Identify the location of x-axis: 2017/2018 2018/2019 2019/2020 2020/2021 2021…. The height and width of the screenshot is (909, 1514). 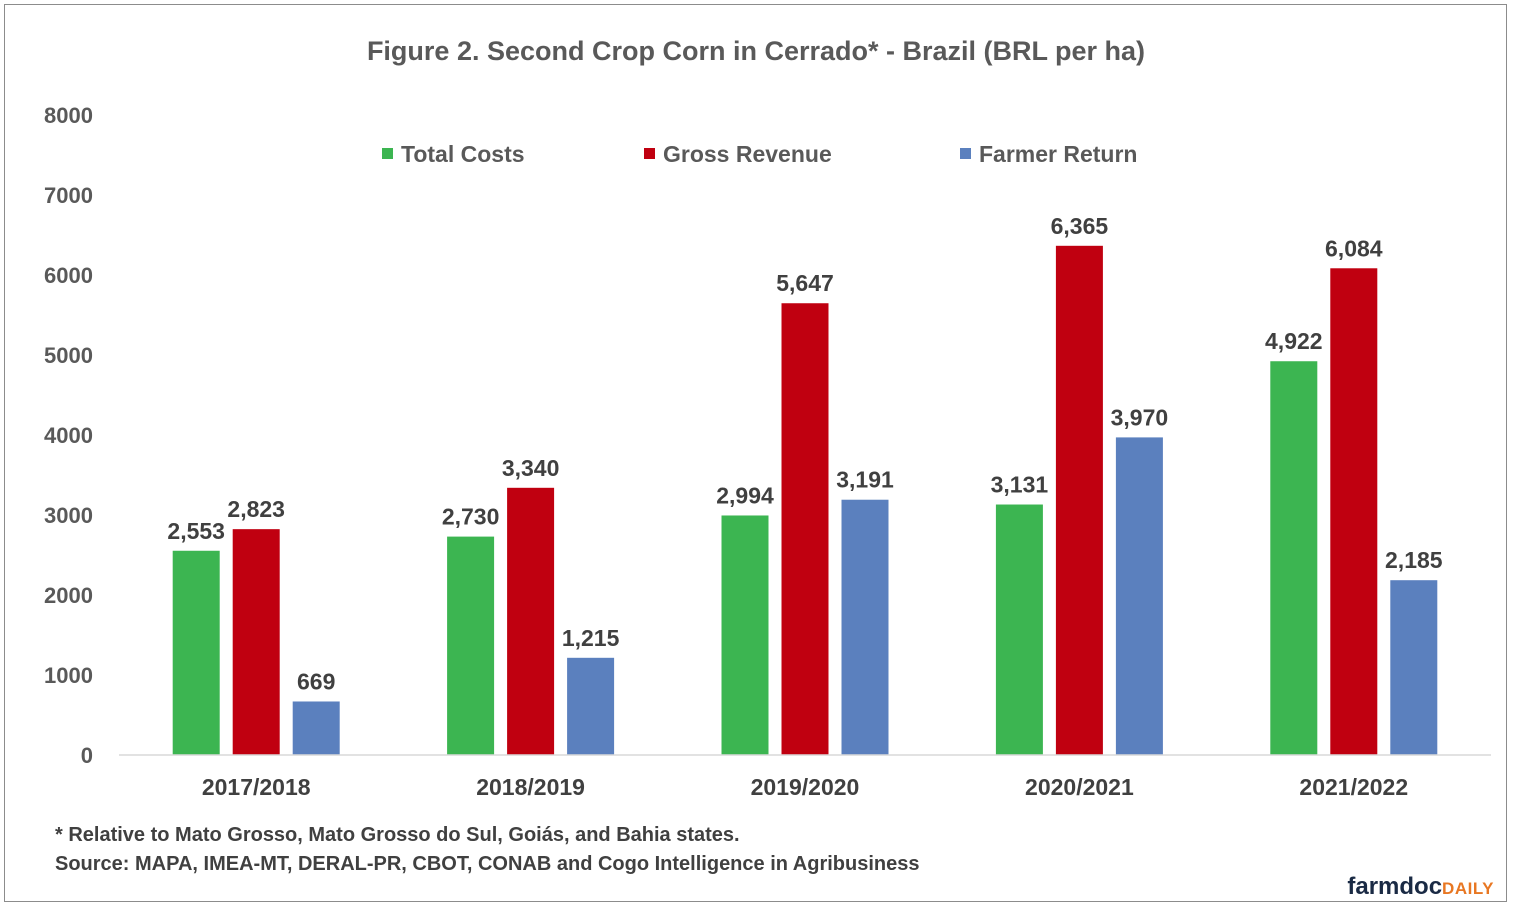
(805, 777).